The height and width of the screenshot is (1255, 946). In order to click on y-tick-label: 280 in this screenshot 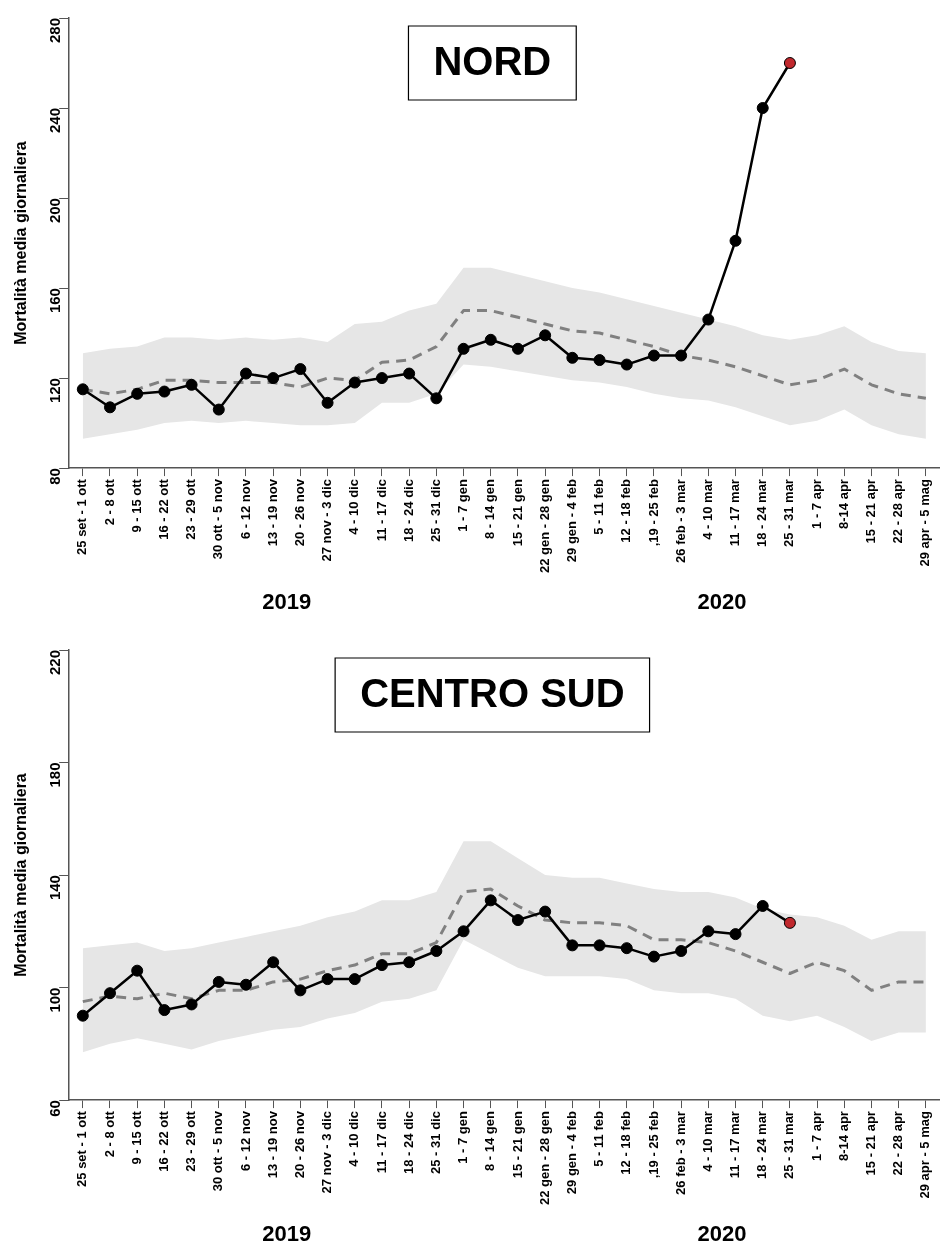, I will do `click(55, 31)`.